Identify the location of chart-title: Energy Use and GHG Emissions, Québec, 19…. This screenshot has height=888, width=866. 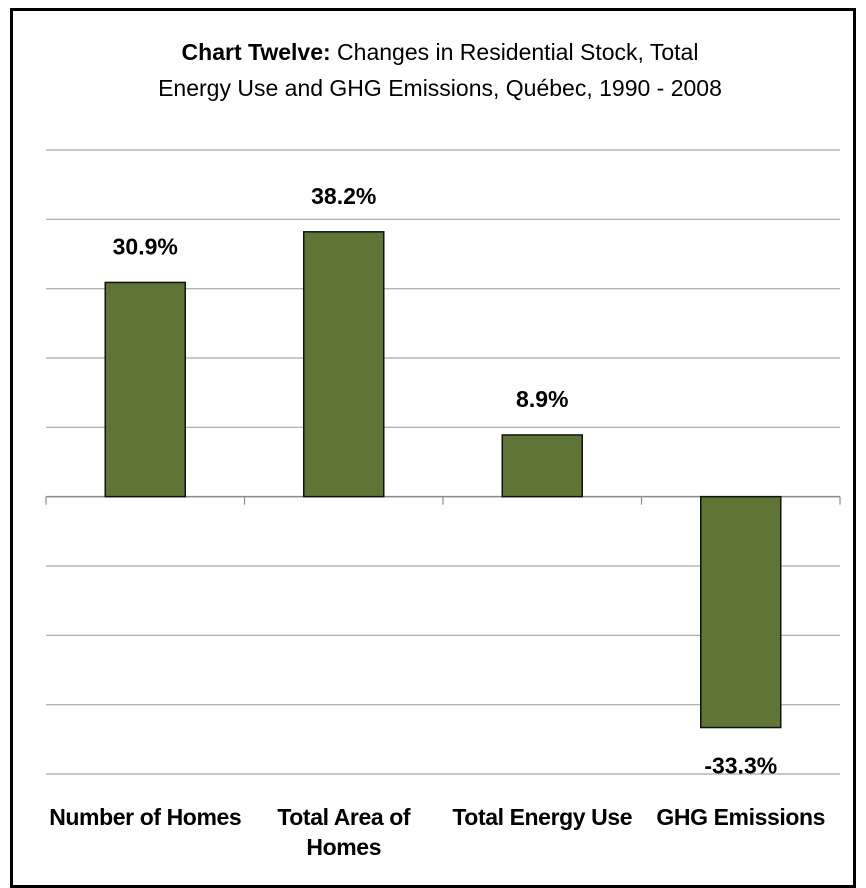
(440, 88).